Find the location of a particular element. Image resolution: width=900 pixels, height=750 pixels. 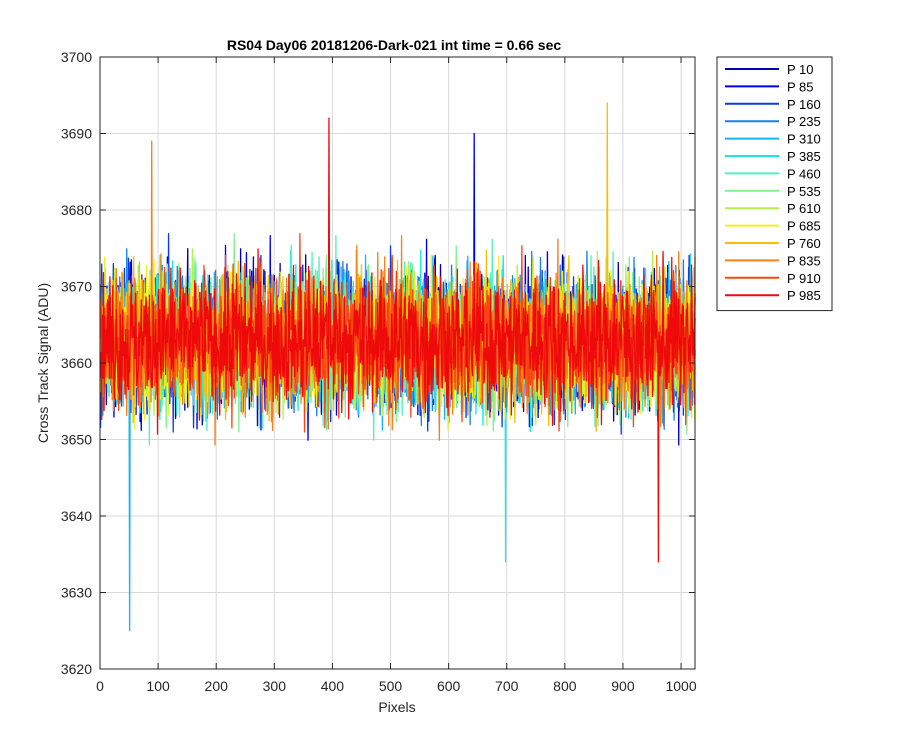

legend-entry-label: P 610 is located at coordinates (804, 208).